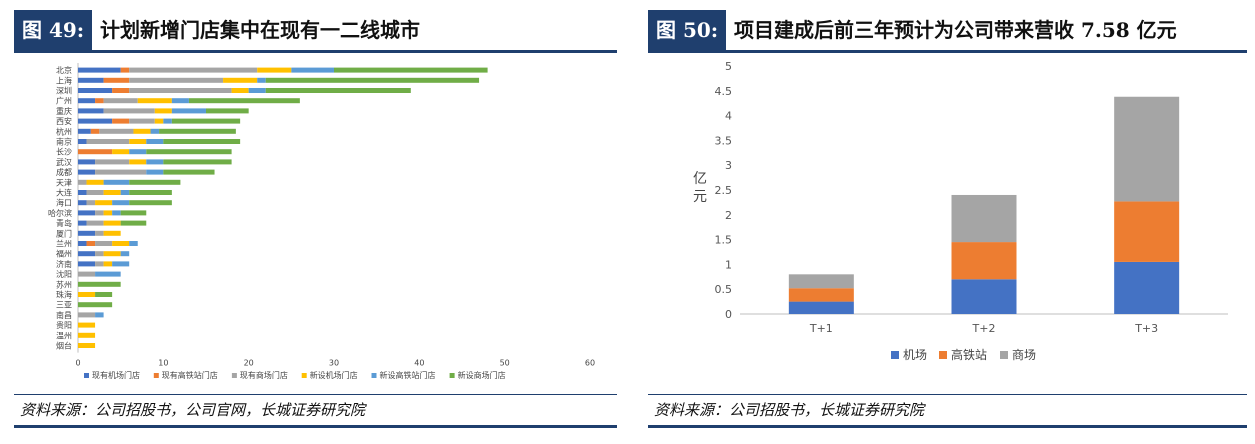 The height and width of the screenshot is (444, 1255). I want to click on category-label: 深圳, so click(64, 91).